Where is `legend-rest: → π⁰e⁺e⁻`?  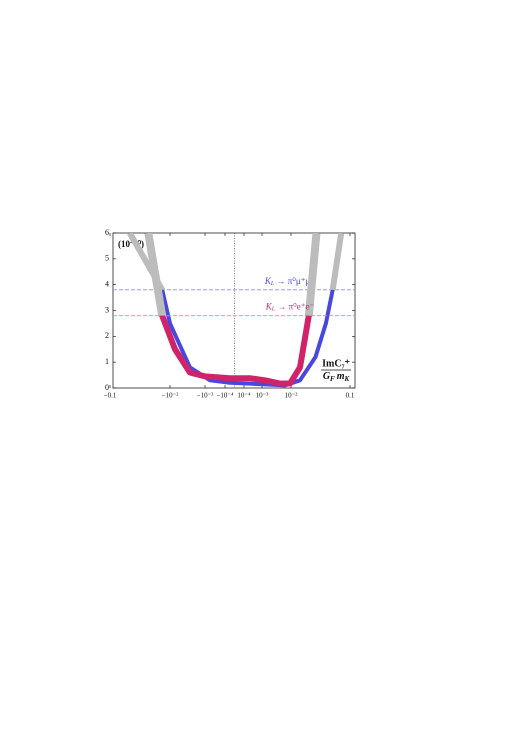 legend-rest: → π⁰e⁺e⁻ is located at coordinates (294, 307).